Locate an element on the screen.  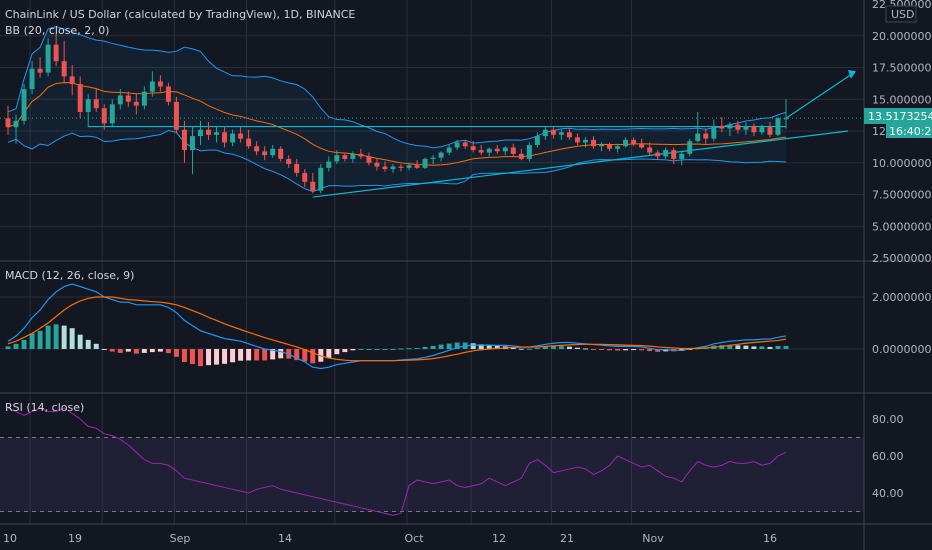
bb-indicator-label: BB (20, close, 2, 0) is located at coordinates (57, 30).